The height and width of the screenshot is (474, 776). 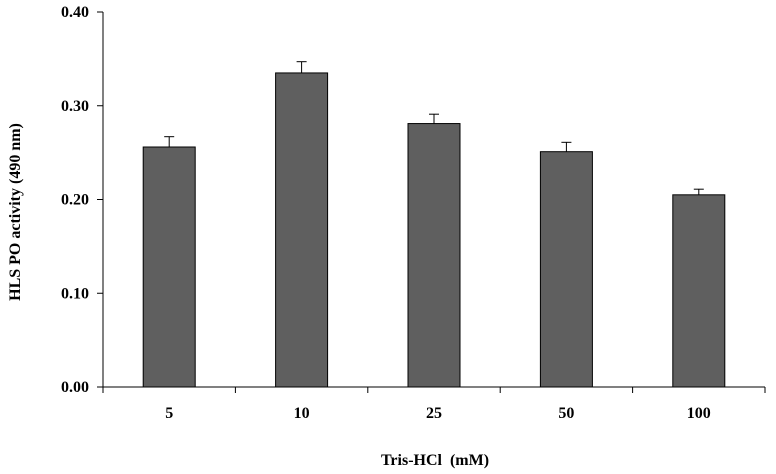 What do you see at coordinates (75, 106) in the screenshot?
I see `y-tick-label: 0.30` at bounding box center [75, 106].